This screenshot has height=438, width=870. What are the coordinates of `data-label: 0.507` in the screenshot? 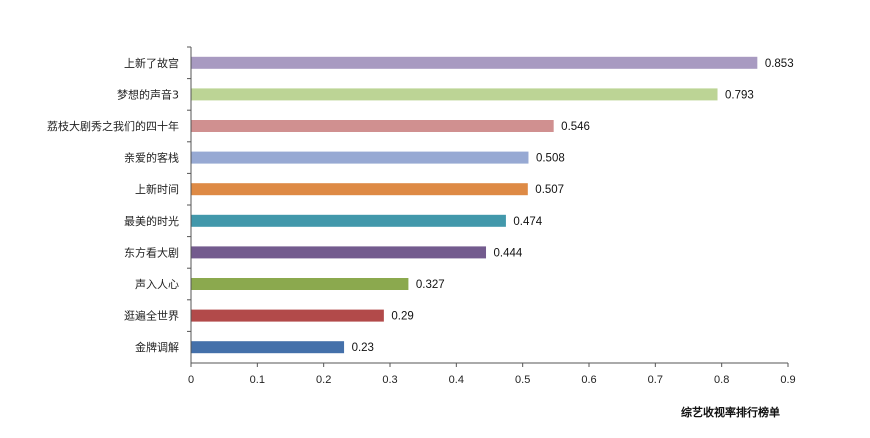 It's located at (549, 190).